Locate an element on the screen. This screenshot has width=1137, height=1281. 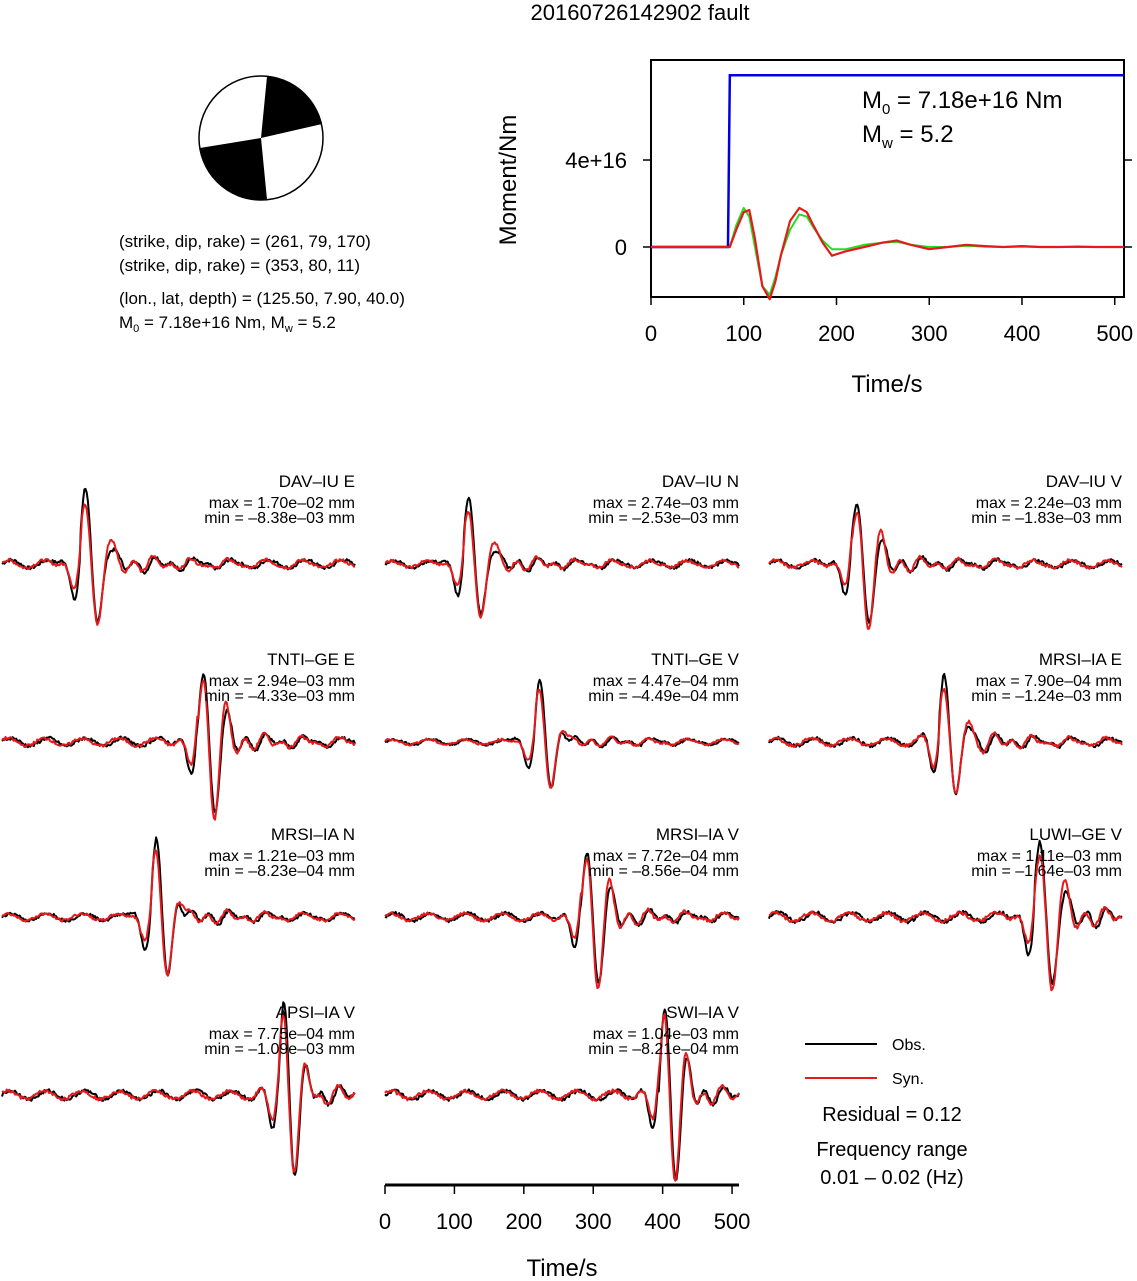
waveform-xlabel: Time/s is located at coordinates (561, 1268).